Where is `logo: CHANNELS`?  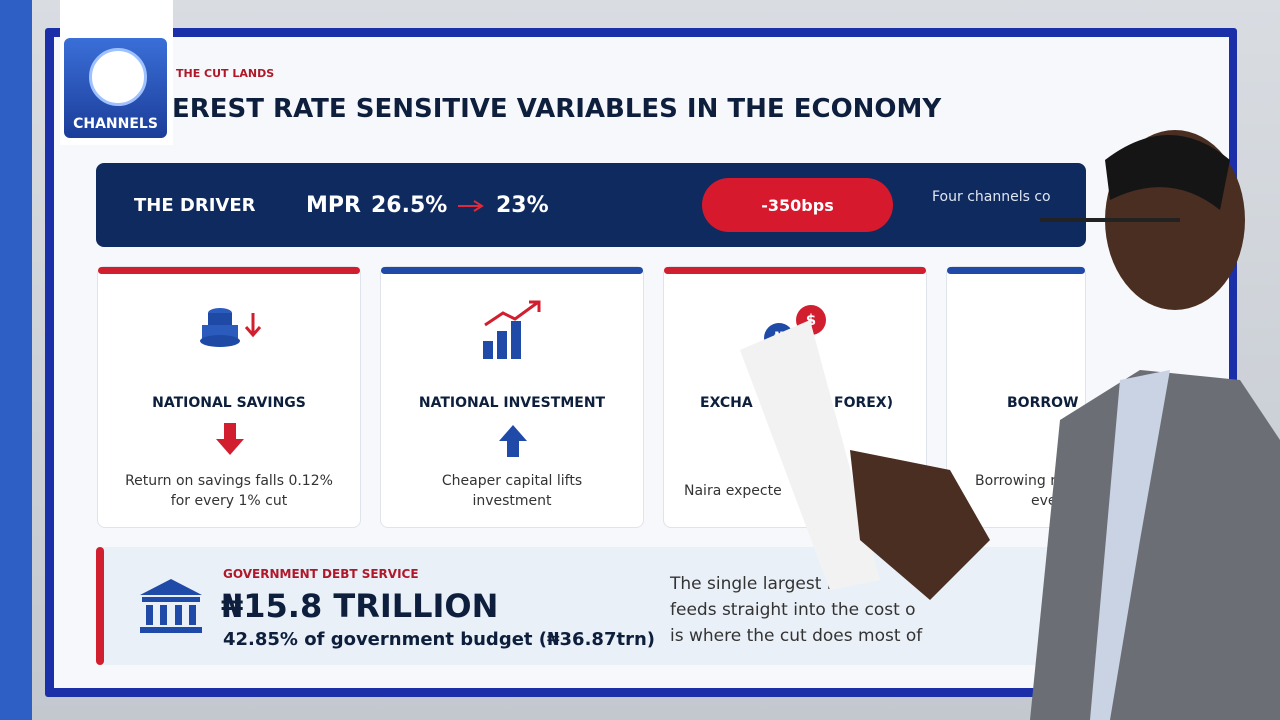 logo: CHANNELS is located at coordinates (115, 88).